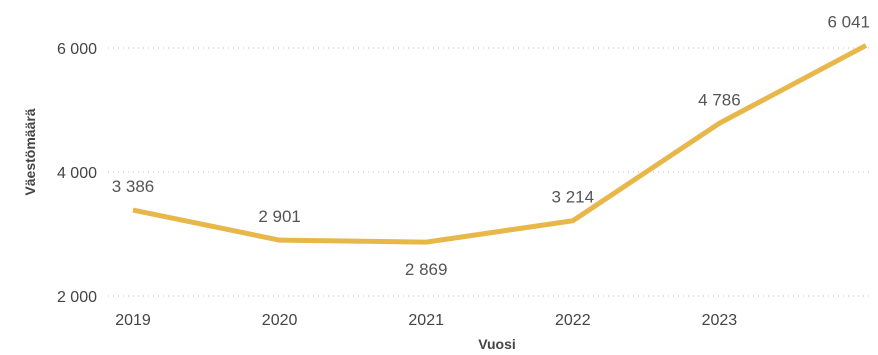 The image size is (878, 355). What do you see at coordinates (719, 99) in the screenshot?
I see `data-label: 4 786` at bounding box center [719, 99].